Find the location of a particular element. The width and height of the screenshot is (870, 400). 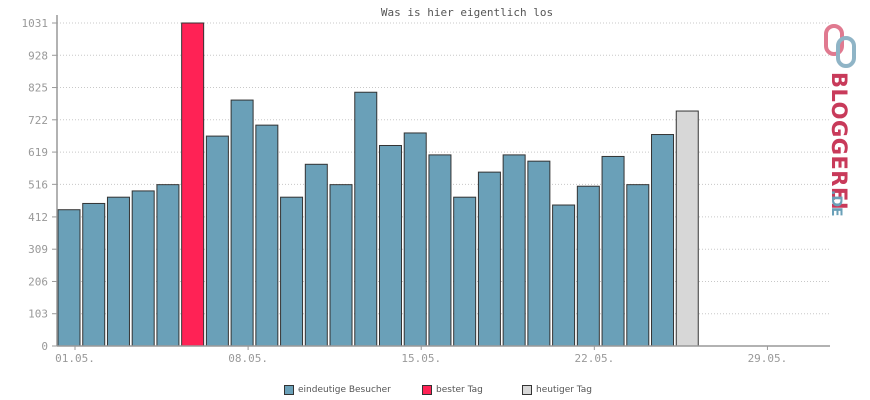

legend-label: heutiger Tag is located at coordinates (564, 390).